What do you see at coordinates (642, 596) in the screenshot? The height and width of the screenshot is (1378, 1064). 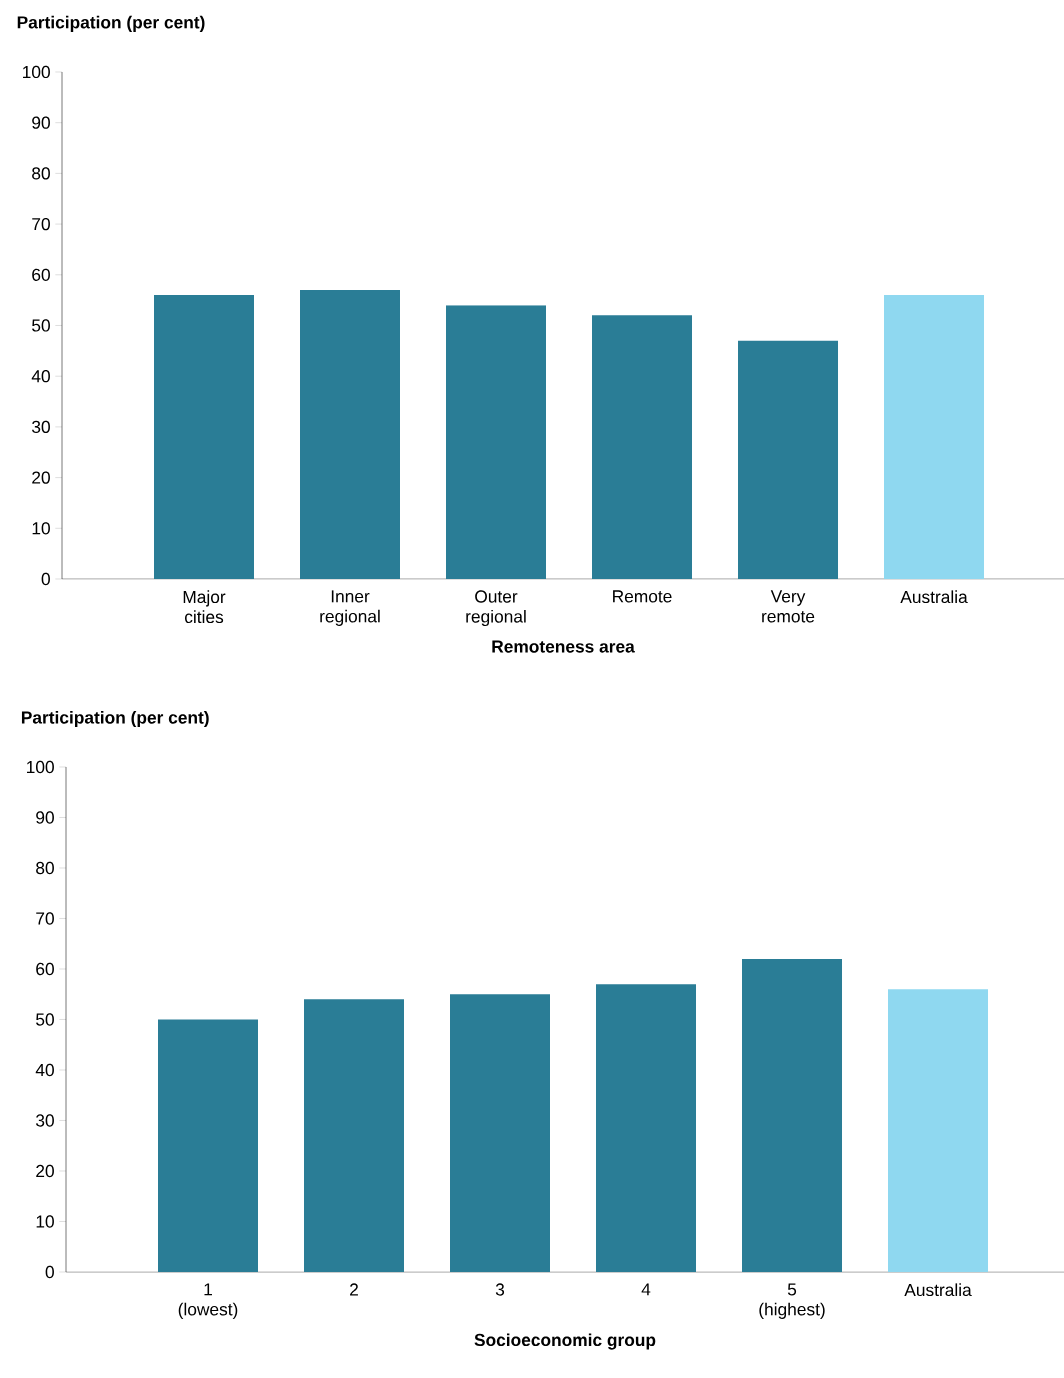 I see `x-tick-label: Remote` at bounding box center [642, 596].